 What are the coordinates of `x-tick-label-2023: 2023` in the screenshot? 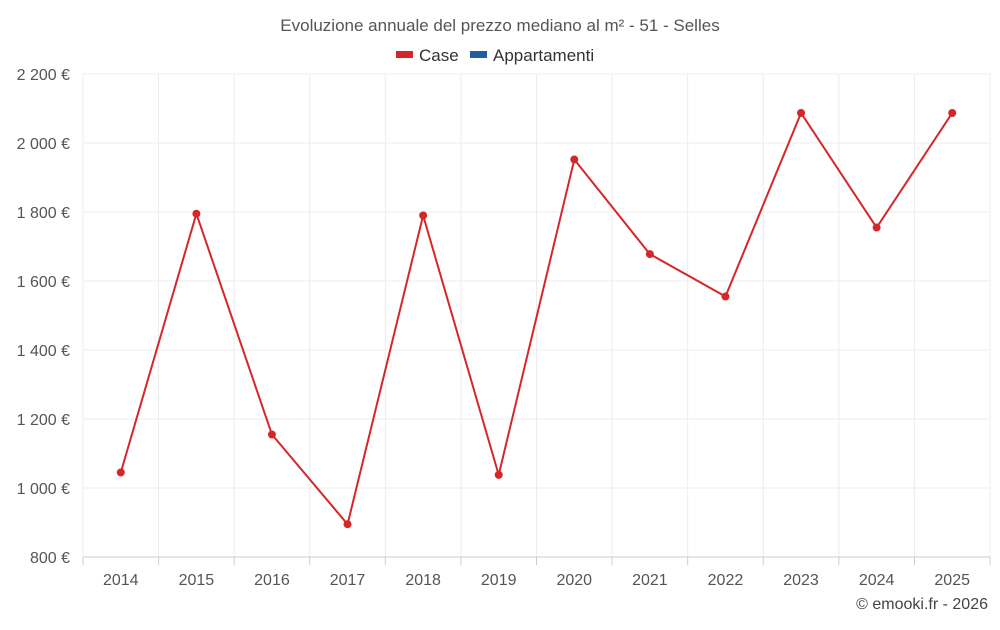 It's located at (801, 580).